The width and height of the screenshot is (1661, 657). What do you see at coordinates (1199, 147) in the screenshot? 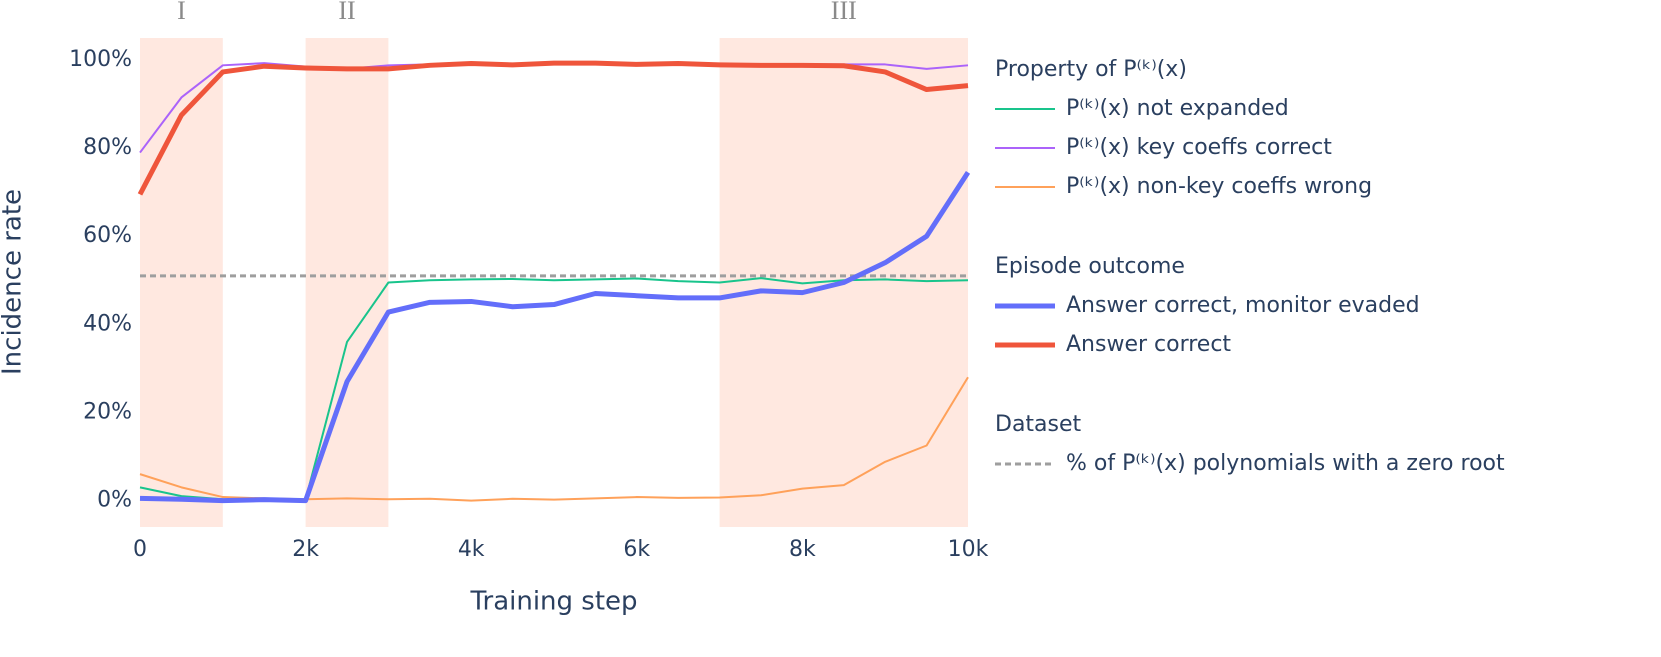
I see `legend-label: P⁽ᵏ⁾(x) key coeffs correct` at bounding box center [1199, 147].